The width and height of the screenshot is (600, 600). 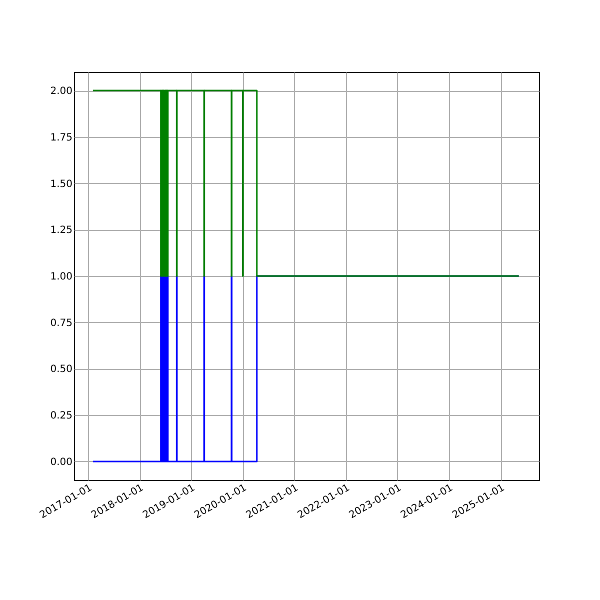 I want to click on y-tick-label: 1.00, so click(x=61, y=277).